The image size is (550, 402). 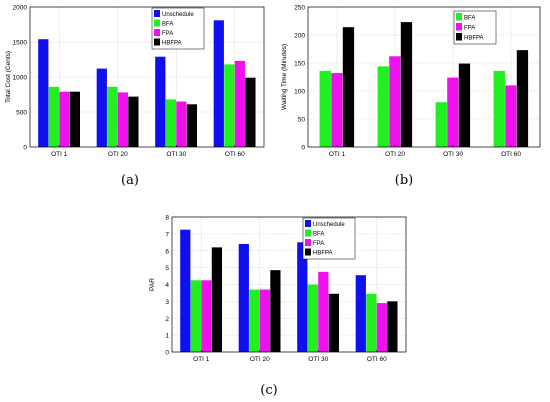 I want to click on chart-a-legend-label: FPA, so click(x=167, y=34).